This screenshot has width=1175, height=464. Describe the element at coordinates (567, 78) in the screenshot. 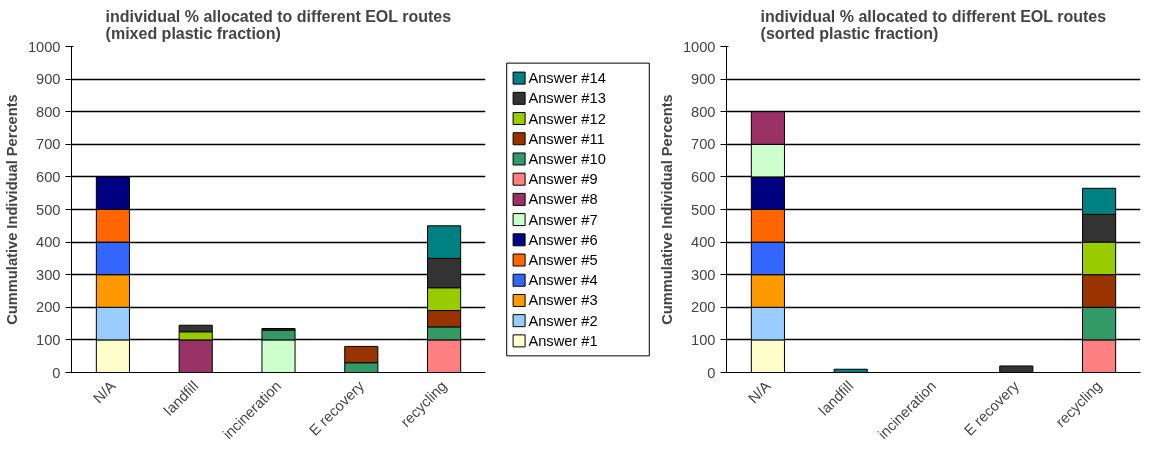

I see `legend-label: Answer #14` at that location.